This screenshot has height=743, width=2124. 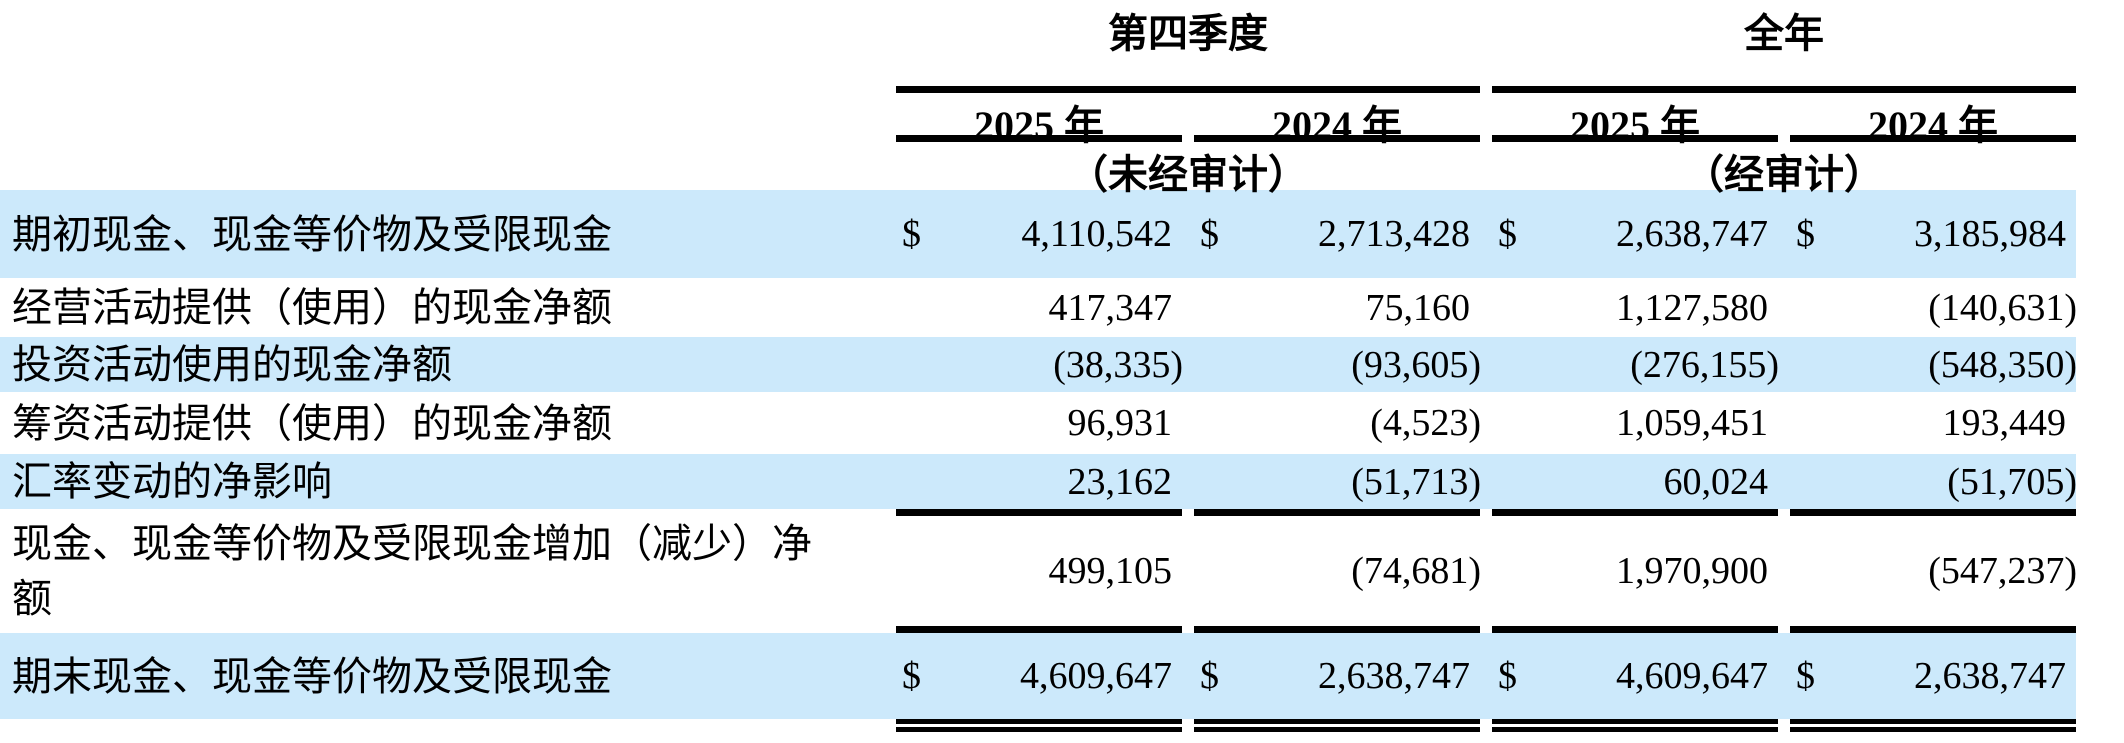 I want to click on cell-value: (547,237), so click(x=2002, y=571).